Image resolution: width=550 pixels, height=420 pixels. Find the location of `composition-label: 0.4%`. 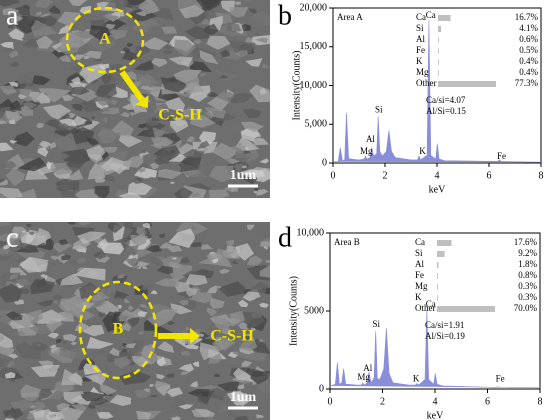

composition-label: 0.4% is located at coordinates (528, 61).